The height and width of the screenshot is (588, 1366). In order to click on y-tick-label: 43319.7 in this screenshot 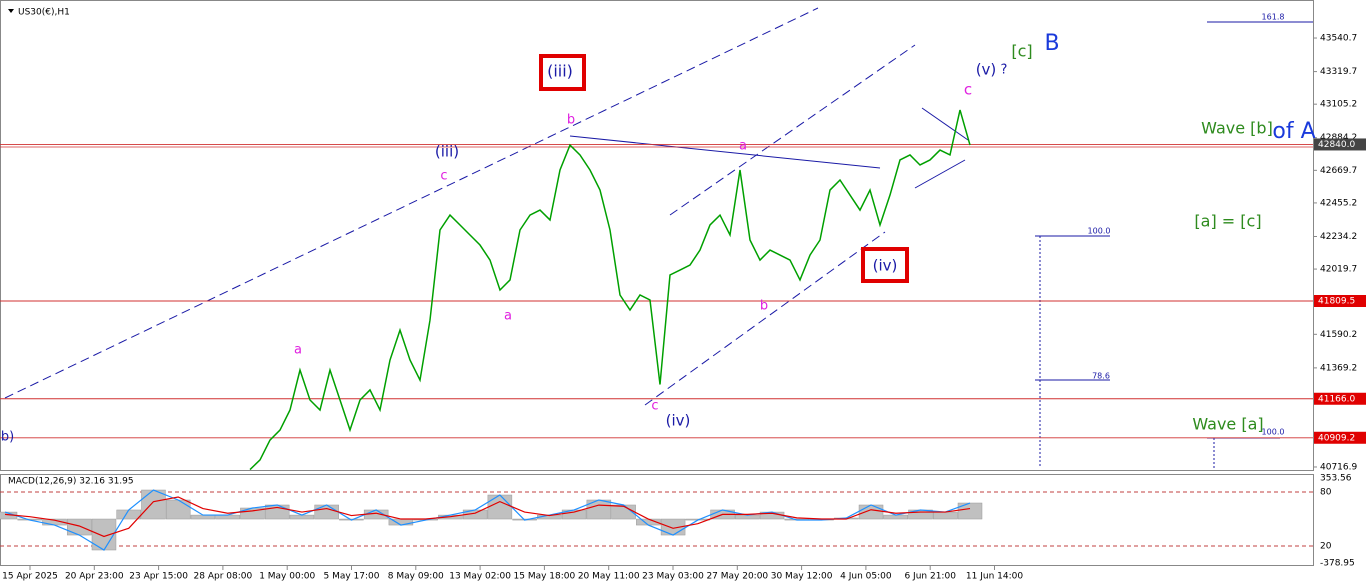, I will do `click(1338, 72)`.